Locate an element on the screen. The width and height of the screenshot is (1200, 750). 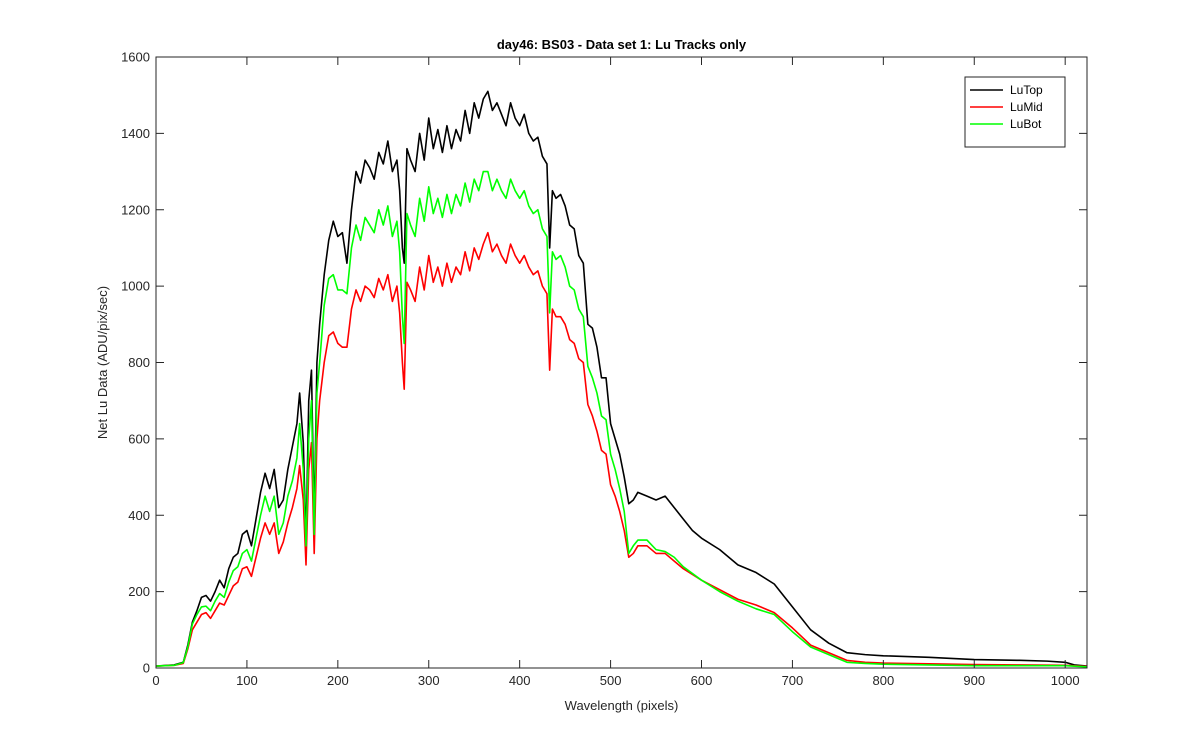
x-tick-label: 800 is located at coordinates (883, 680).